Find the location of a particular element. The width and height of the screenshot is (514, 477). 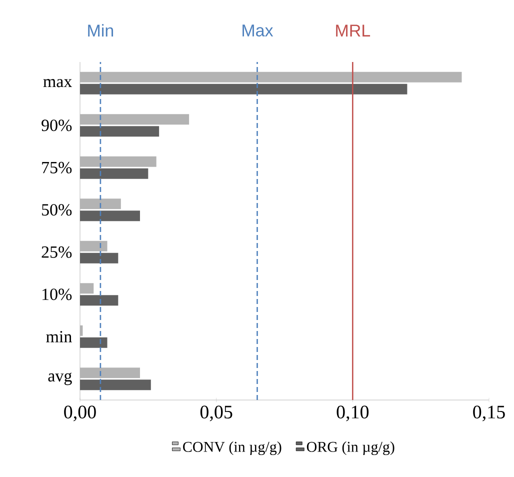

x-tick-label: 0,15 is located at coordinates (489, 414).